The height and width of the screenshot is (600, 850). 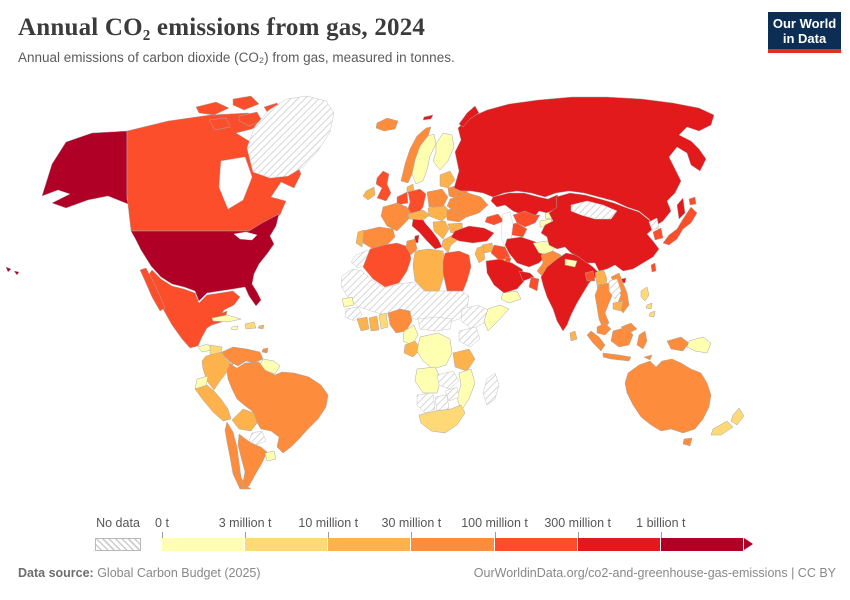 What do you see at coordinates (412, 349) in the screenshot?
I see `country-gabon-congo` at bounding box center [412, 349].